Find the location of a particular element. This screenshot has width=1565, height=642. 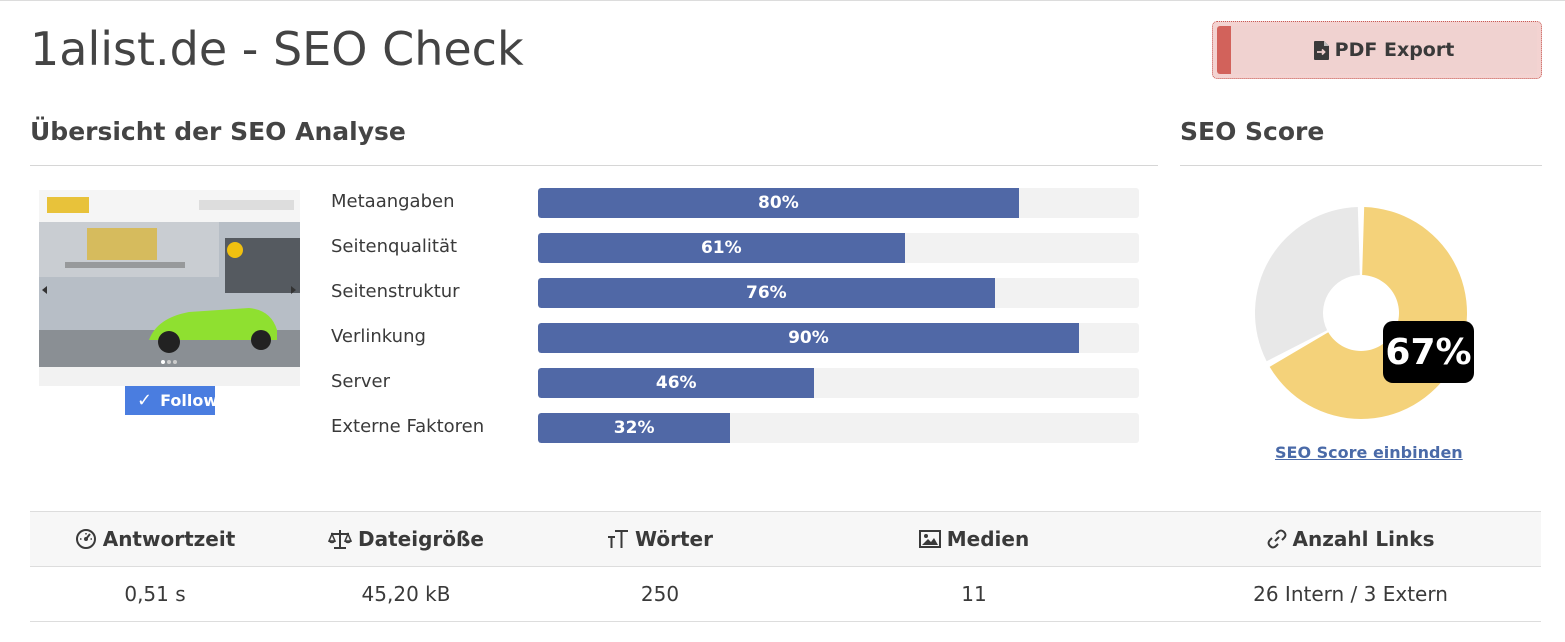

stats-value-anzahl-links: 26 Intern / 3 Extern is located at coordinates (1350, 594).